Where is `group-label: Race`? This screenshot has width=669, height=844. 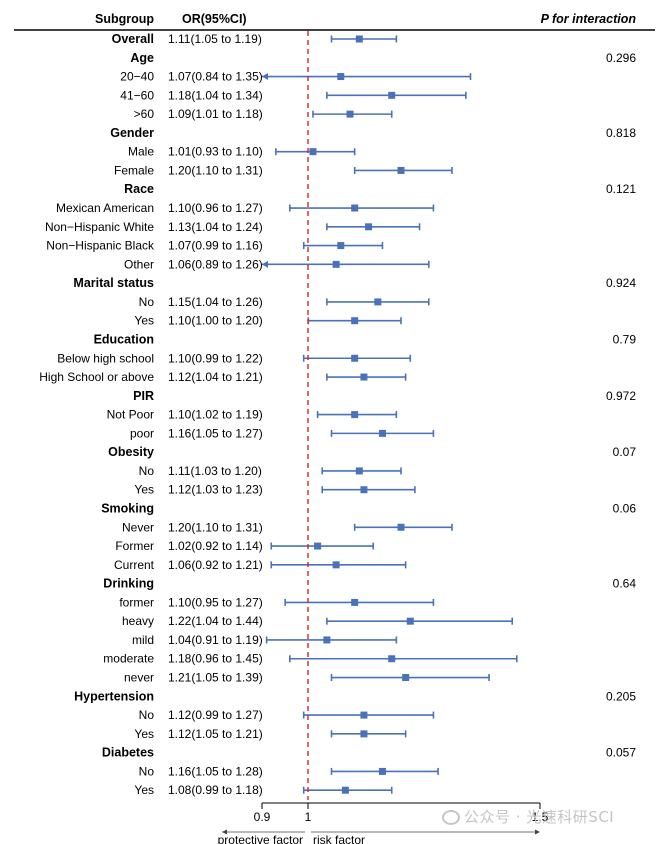
group-label: Race is located at coordinates (139, 189).